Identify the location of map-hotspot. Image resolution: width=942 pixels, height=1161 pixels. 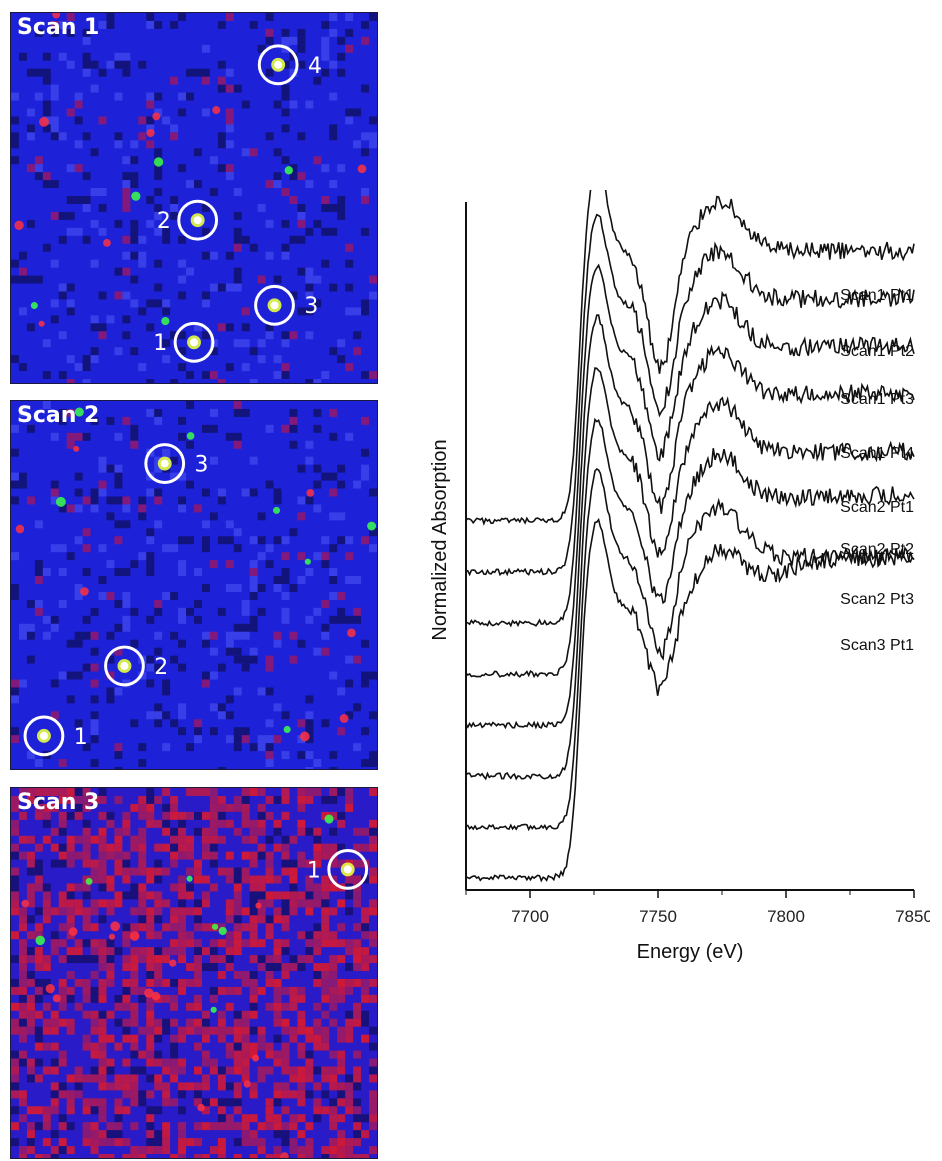
(76, 448).